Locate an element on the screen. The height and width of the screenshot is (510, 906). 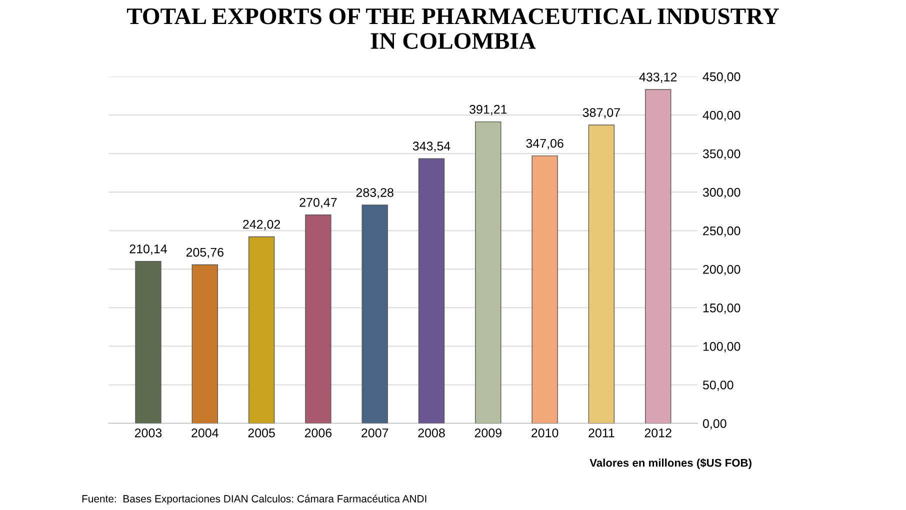
y-tick-label: 250,00 is located at coordinates (721, 231).